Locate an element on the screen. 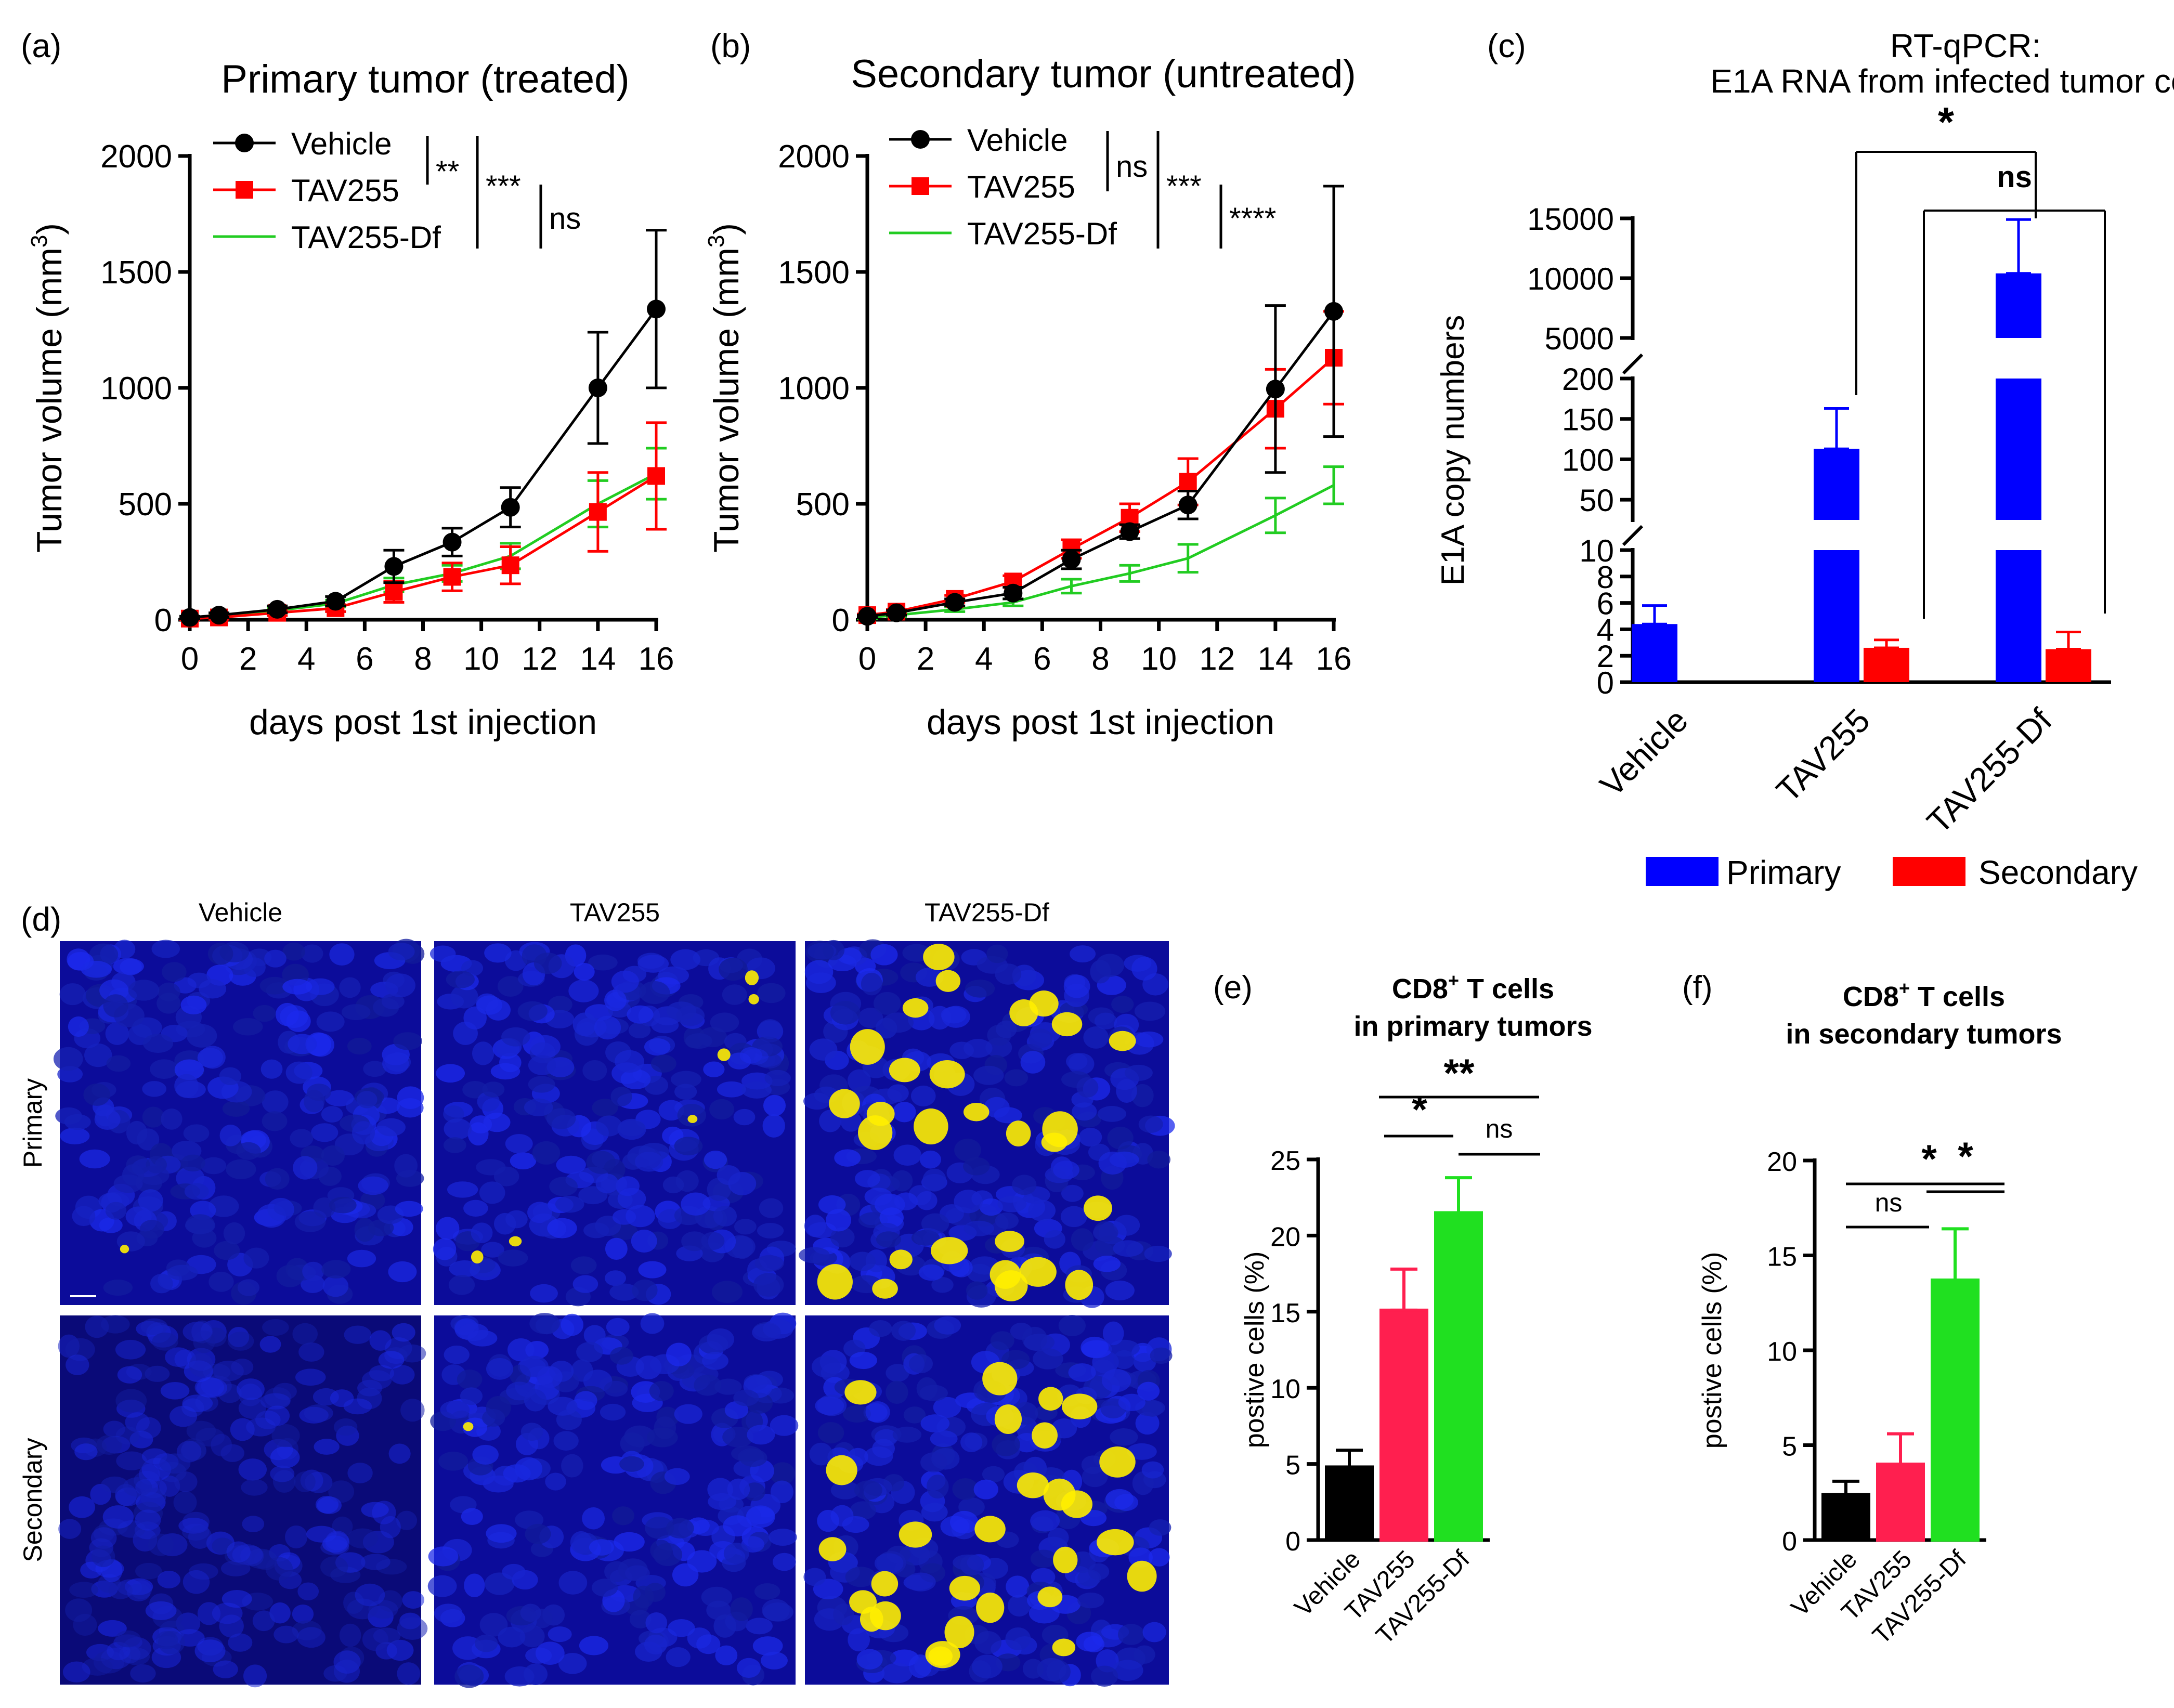  y-axis-label-sup: 3 is located at coordinates (716, 241).